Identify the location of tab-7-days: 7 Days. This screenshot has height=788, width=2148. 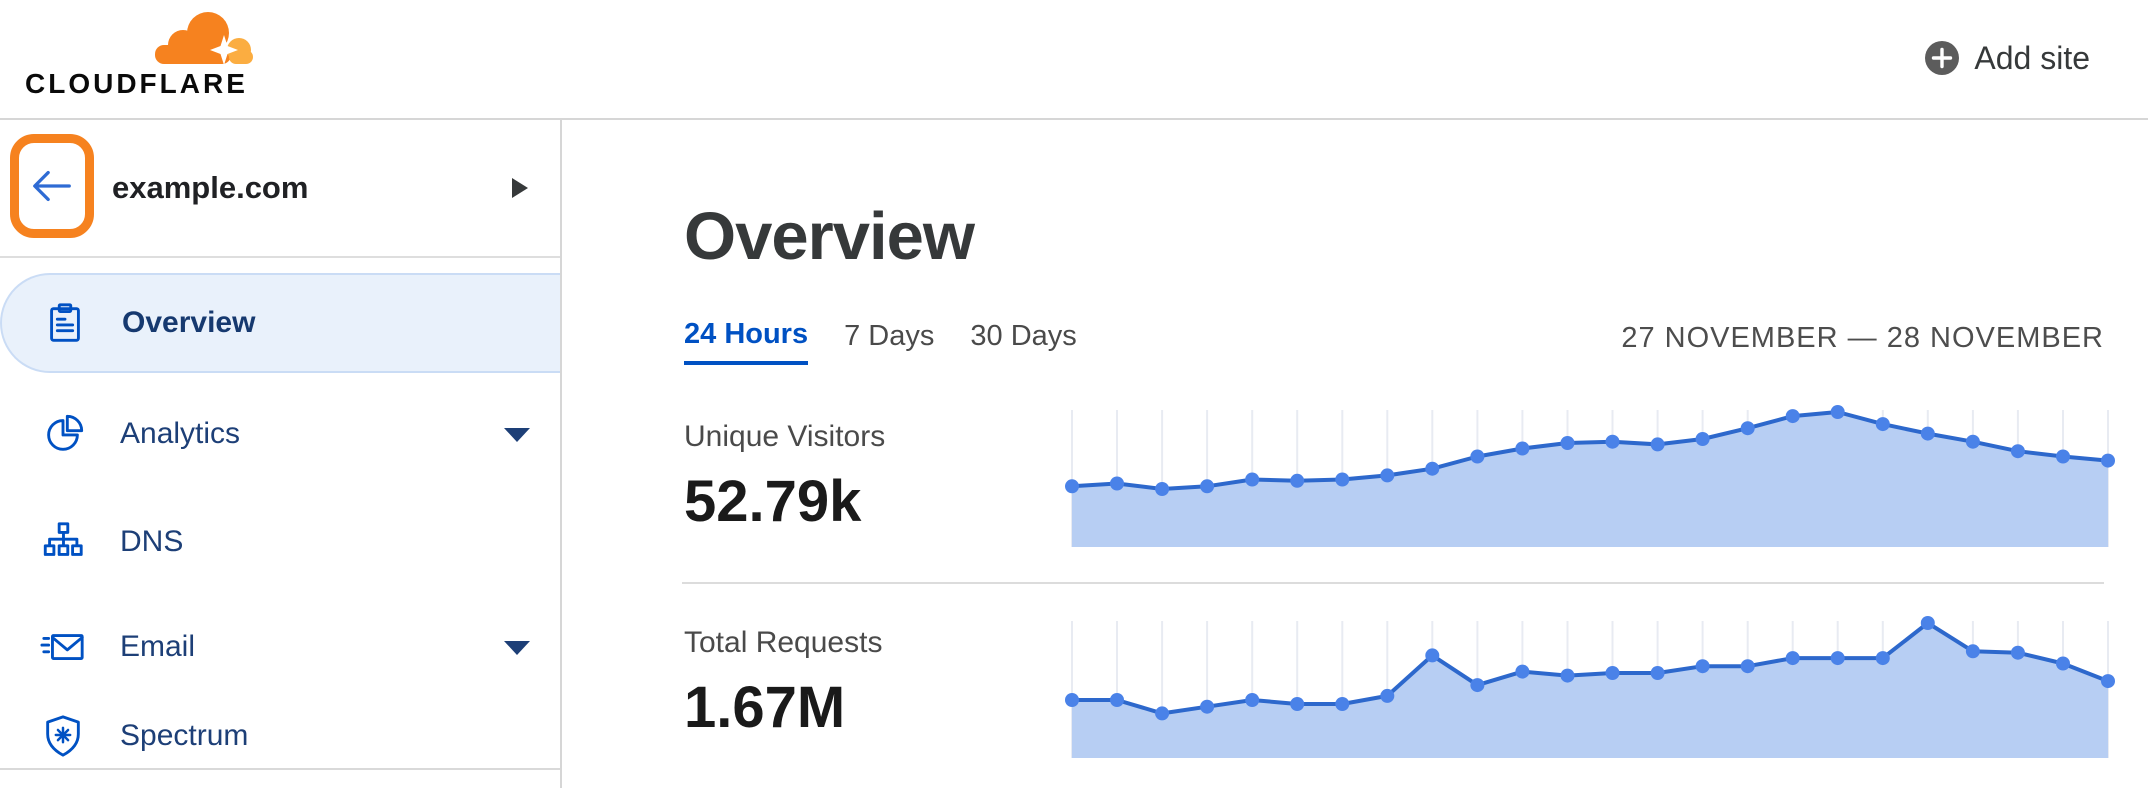
(889, 341).